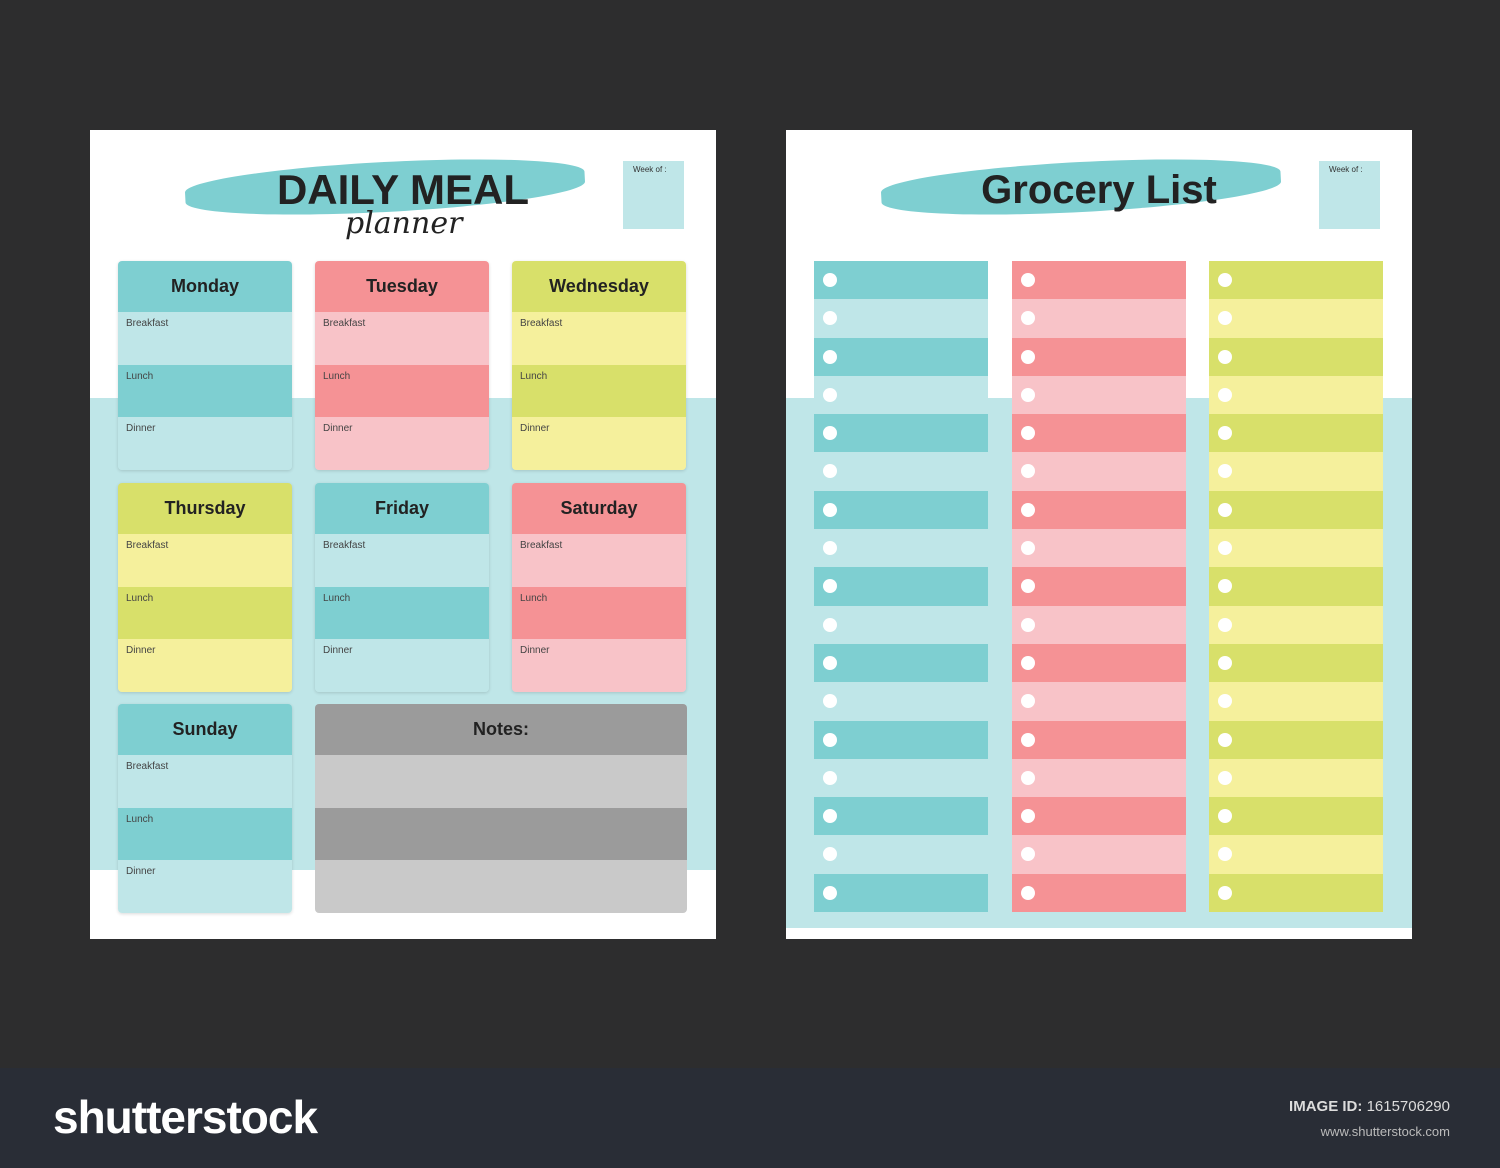  I want to click on notes-card: Notes:, so click(501, 808).